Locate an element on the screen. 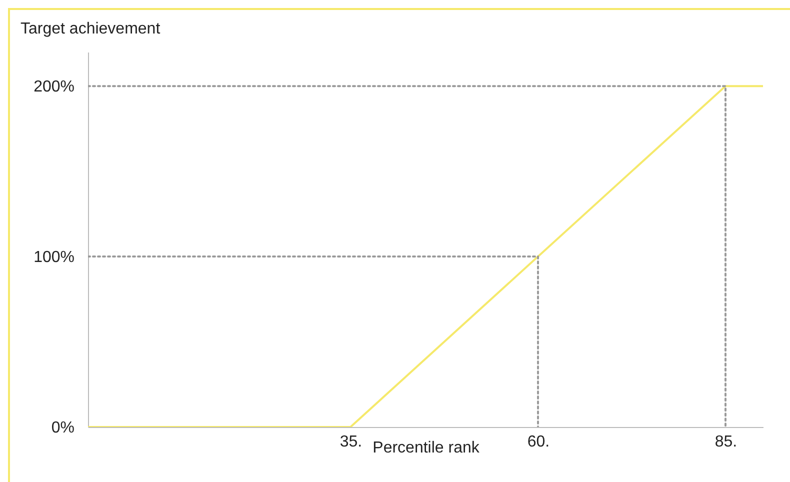 The width and height of the screenshot is (790, 482). x-tick-label: 85. is located at coordinates (726, 442).